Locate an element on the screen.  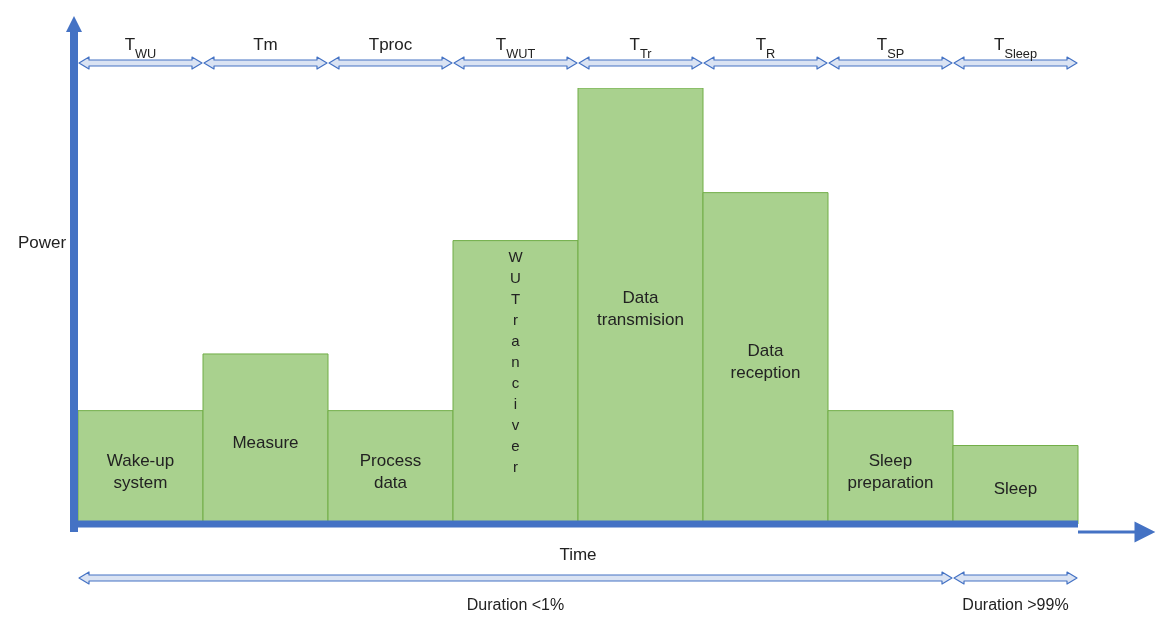
category-label: WUTranciver is located at coordinates (515, 361).